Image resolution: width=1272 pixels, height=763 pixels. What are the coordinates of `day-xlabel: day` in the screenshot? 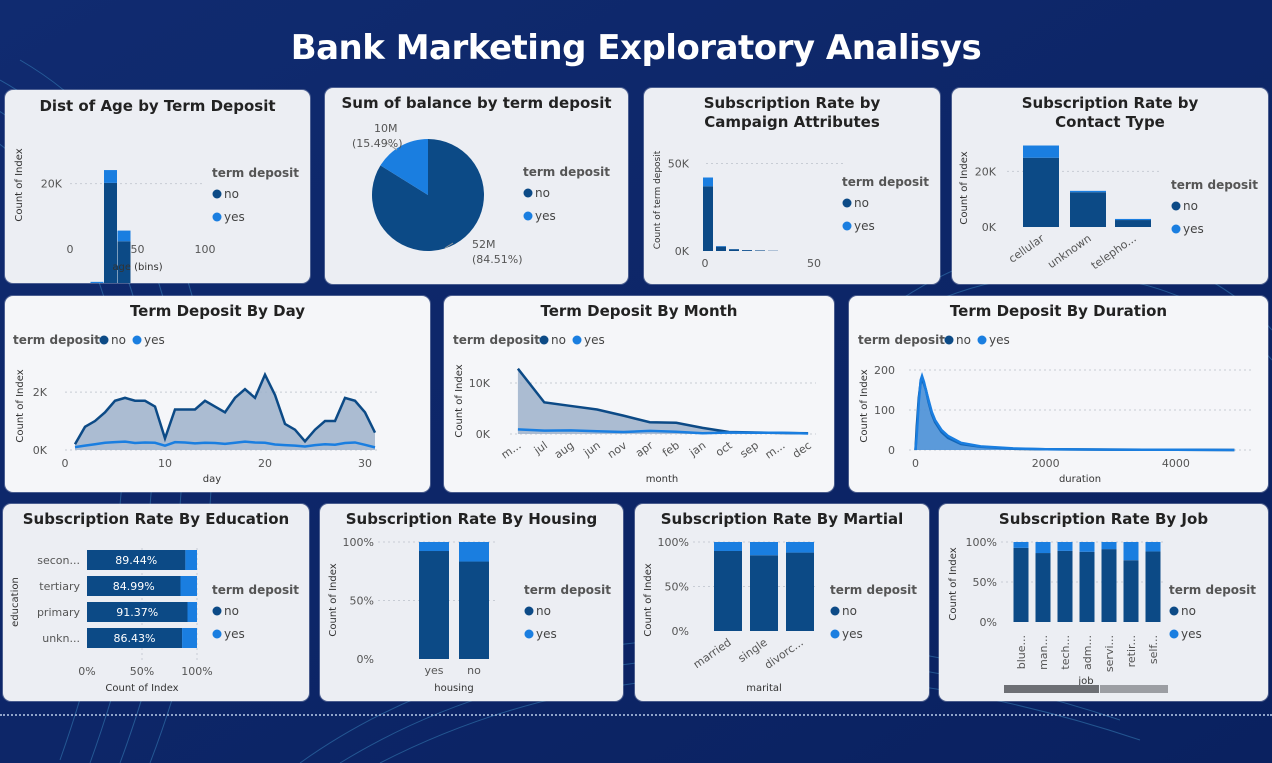 It's located at (212, 479).